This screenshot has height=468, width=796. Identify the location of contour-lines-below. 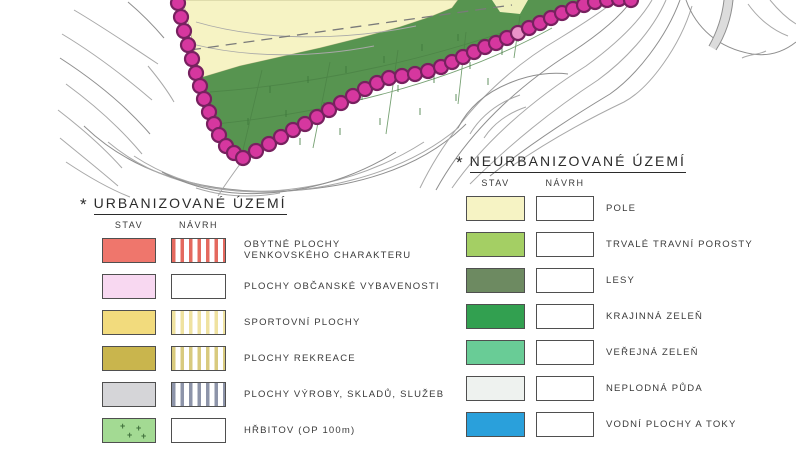
(275, 160).